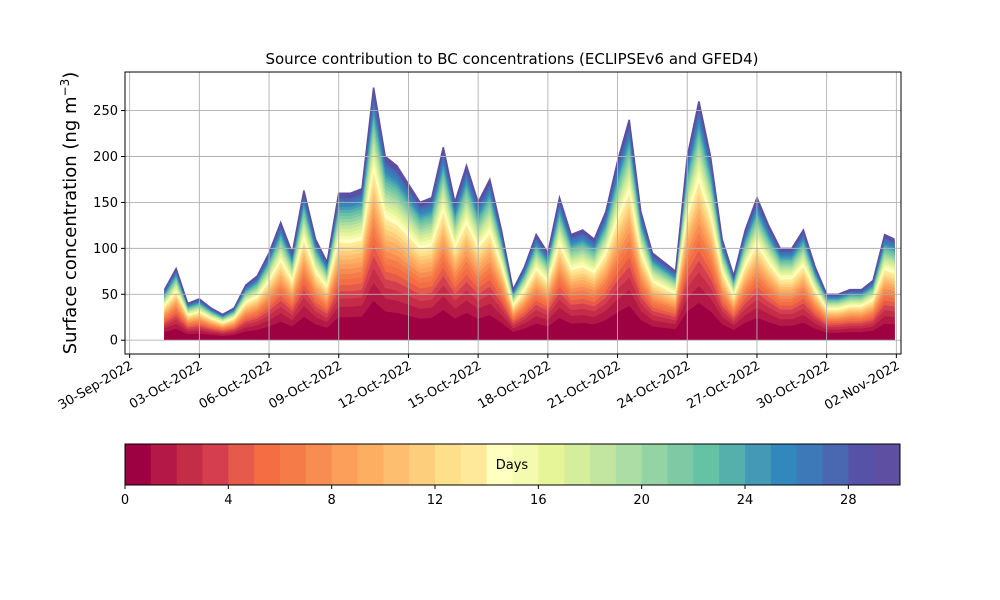 This screenshot has height=600, width=1000. Describe the element at coordinates (96, 385) in the screenshot. I see `x-tick-label: 30-Sep-2022` at that location.